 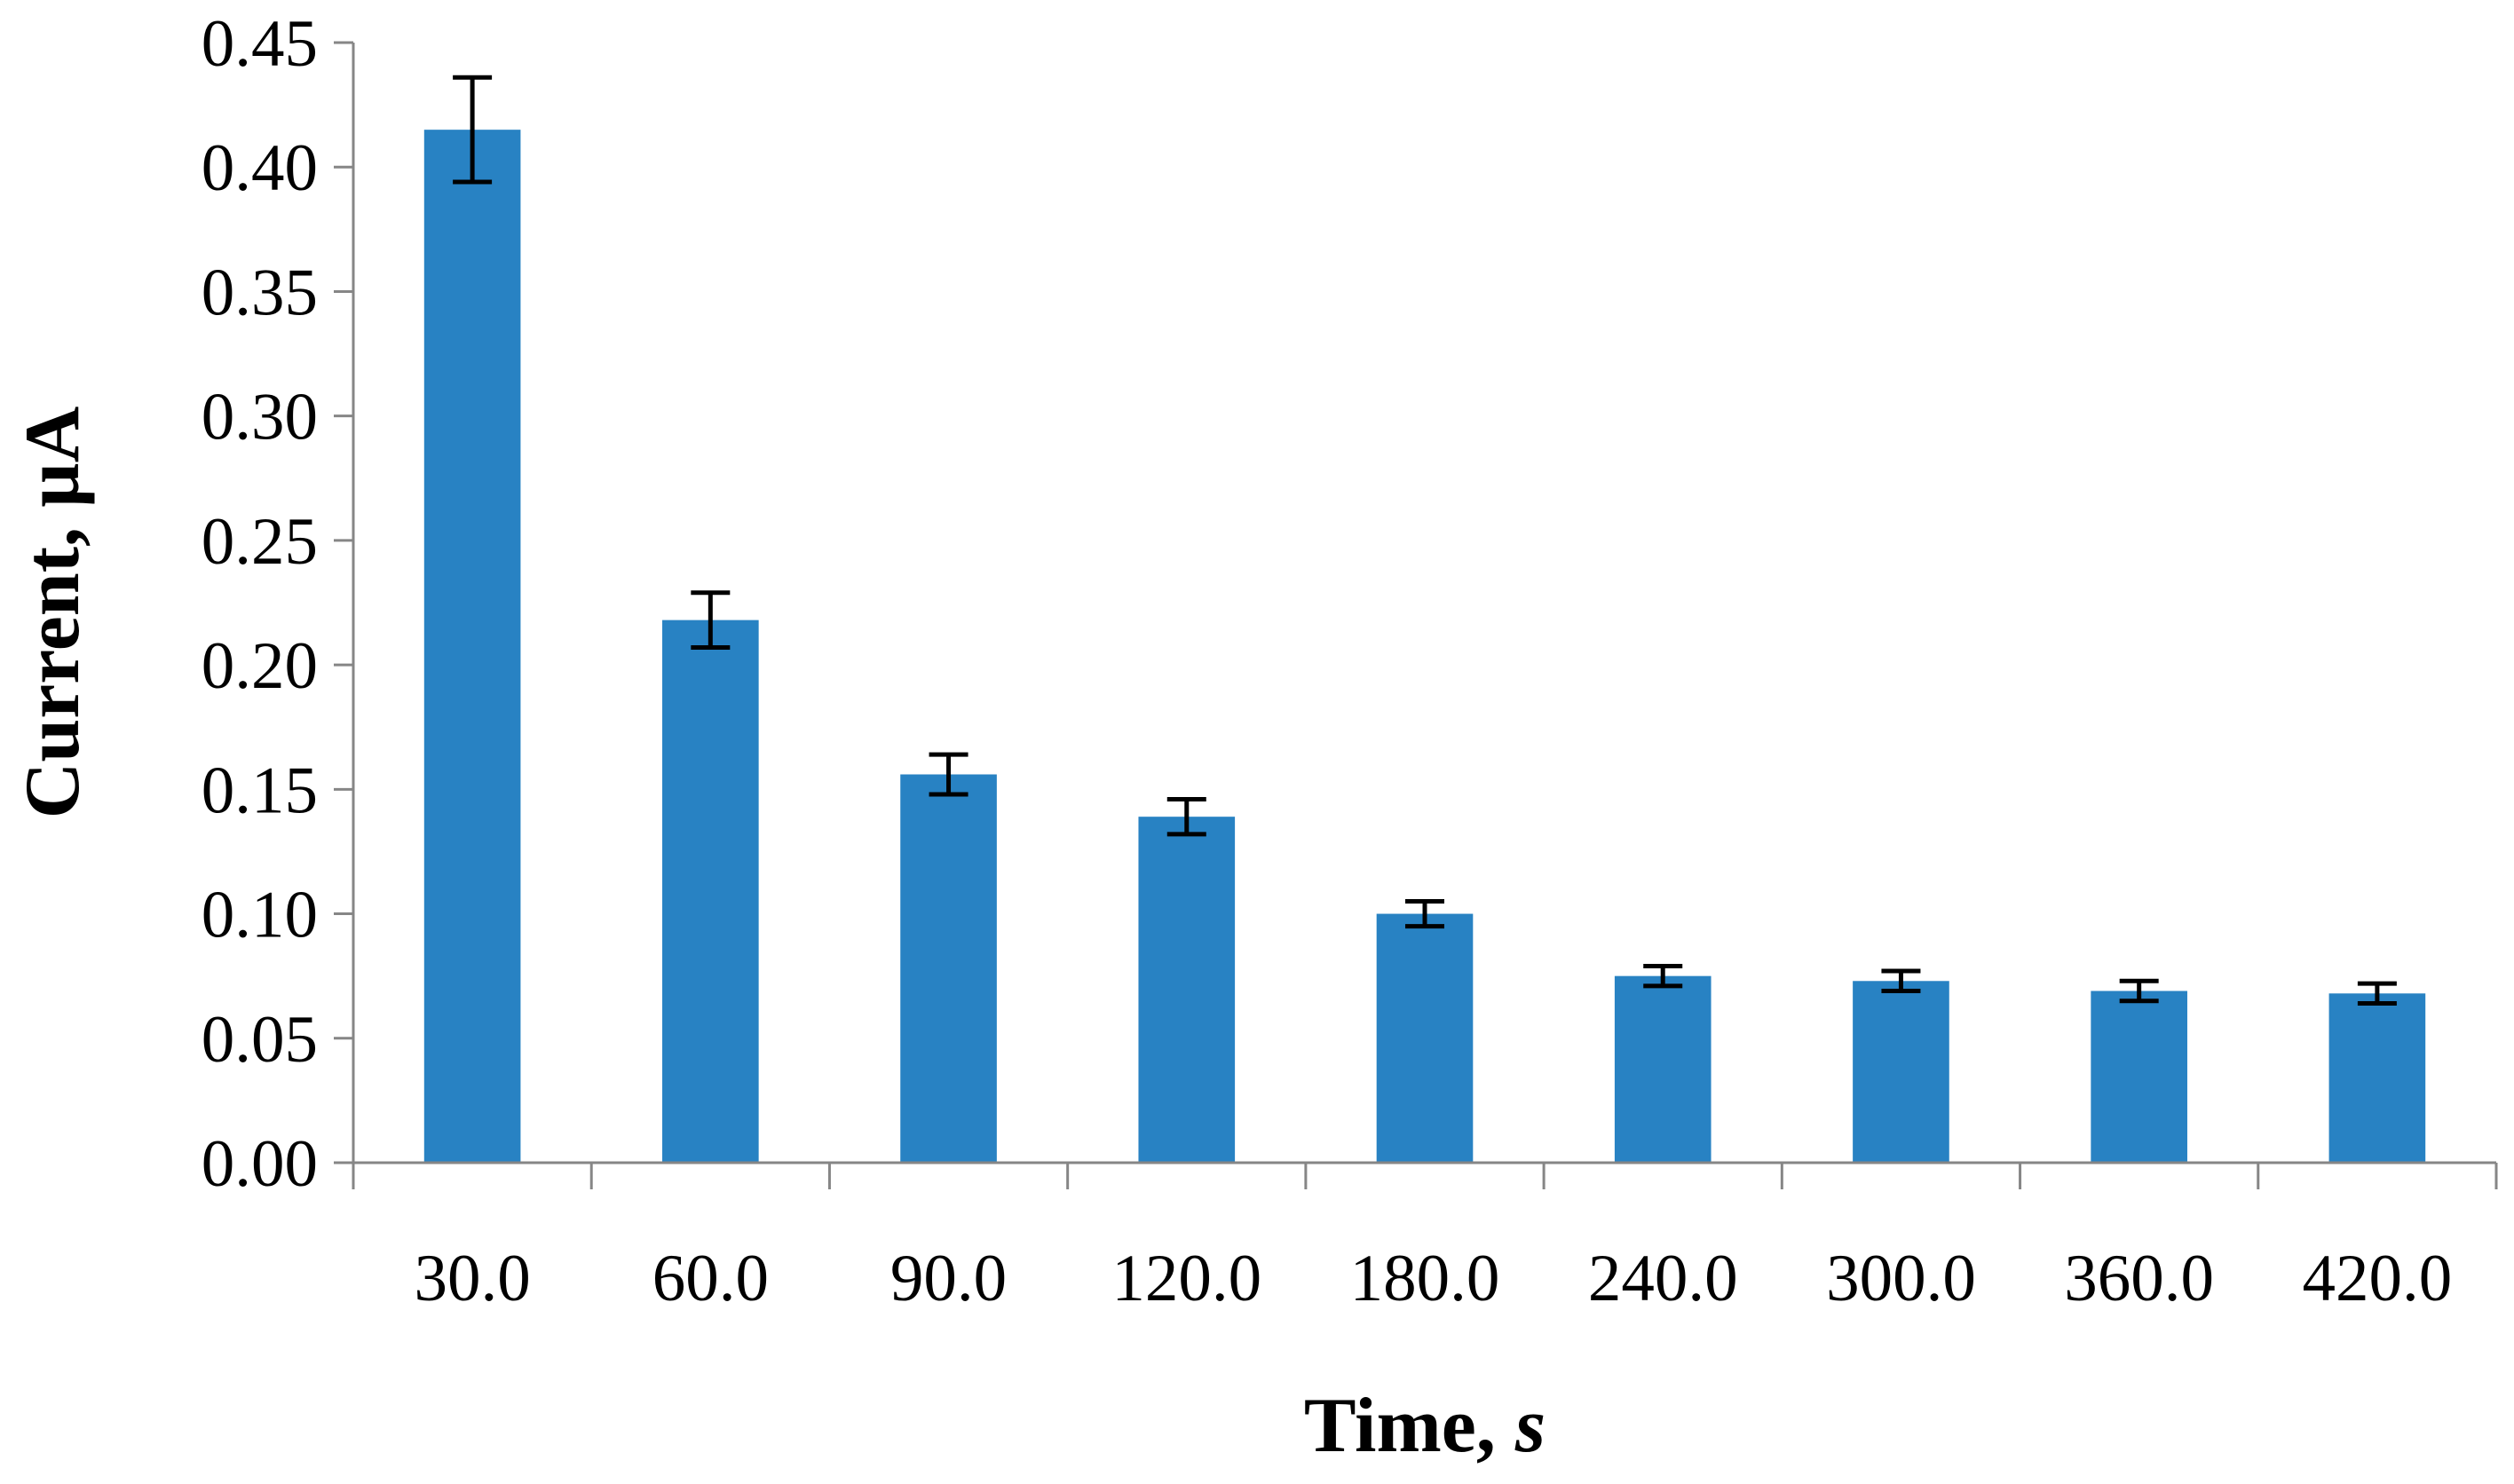 What do you see at coordinates (1409, 1426) in the screenshot?
I see `x-axis-title-text: Time,` at bounding box center [1409, 1426].